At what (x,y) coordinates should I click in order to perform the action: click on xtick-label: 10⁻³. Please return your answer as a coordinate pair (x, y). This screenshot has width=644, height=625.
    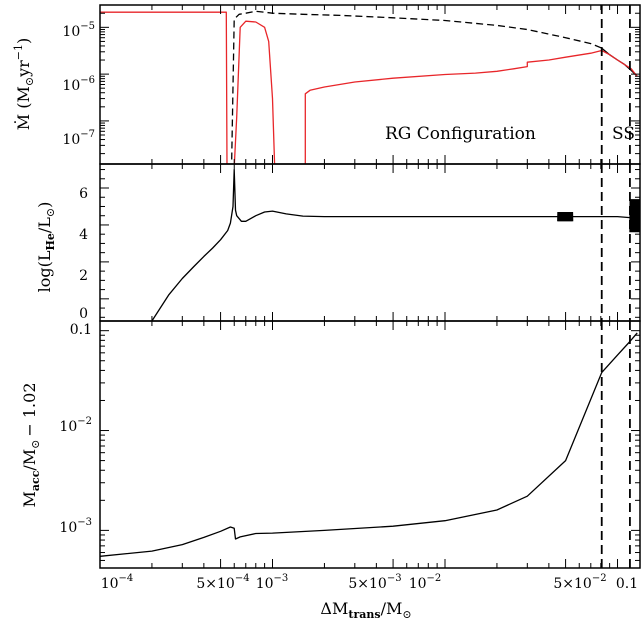
    Looking at the image, I should click on (272, 582).